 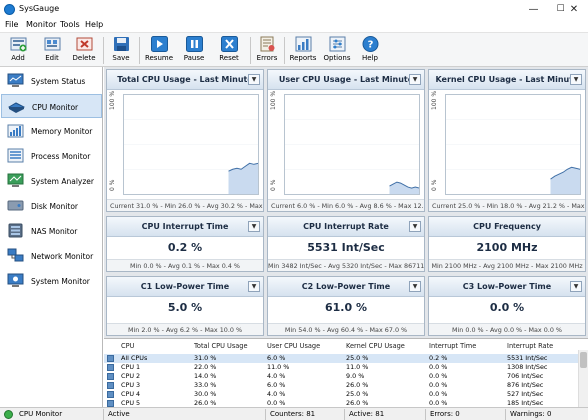 I want to click on sidebar-item-disk-monitor: Disk Monitor, so click(x=51, y=206).